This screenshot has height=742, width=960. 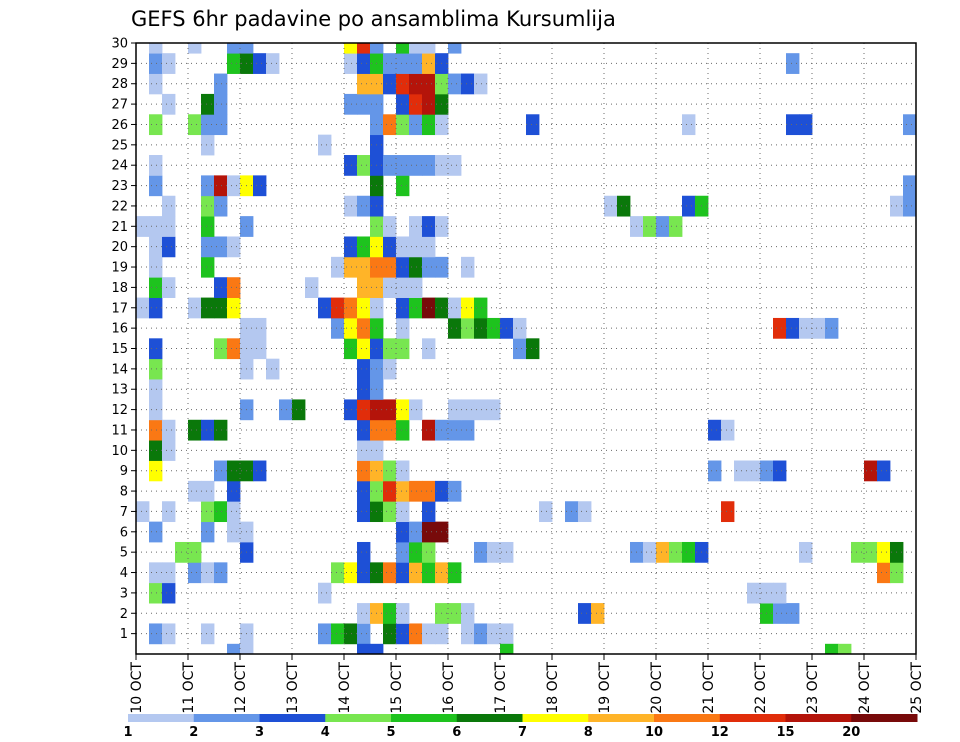 What do you see at coordinates (124, 634) in the screenshot?
I see `y-tick-label: 1` at bounding box center [124, 634].